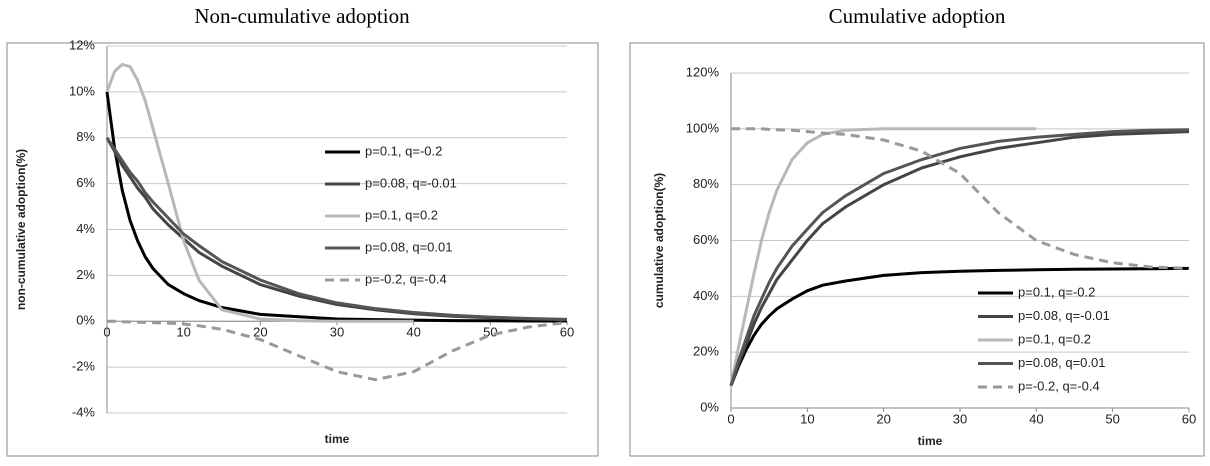 The height and width of the screenshot is (466, 1210). I want to click on y-tick-label: 10%, so click(82, 90).